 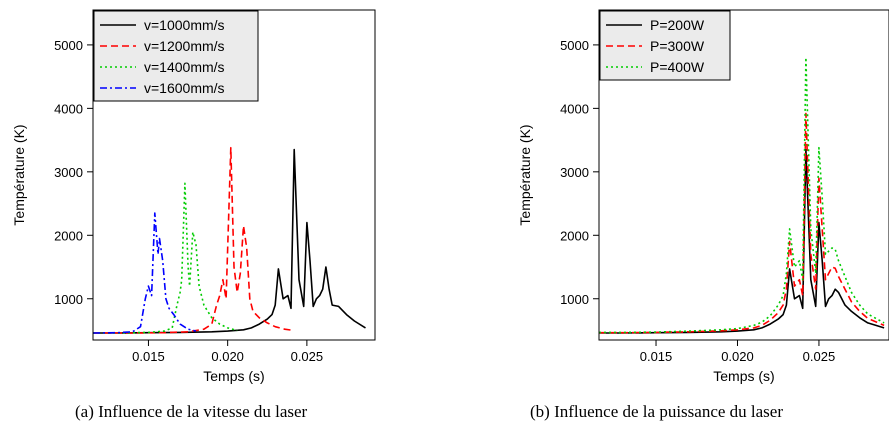 What do you see at coordinates (184, 25) in the screenshot?
I see `legend-entry: v=1000mm/s` at bounding box center [184, 25].